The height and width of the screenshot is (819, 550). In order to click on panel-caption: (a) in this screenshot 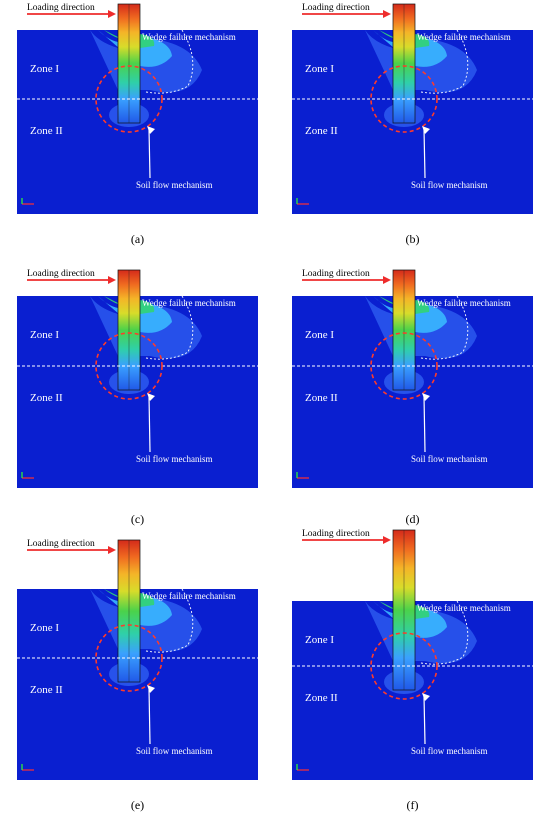, I will do `click(137, 239)`.